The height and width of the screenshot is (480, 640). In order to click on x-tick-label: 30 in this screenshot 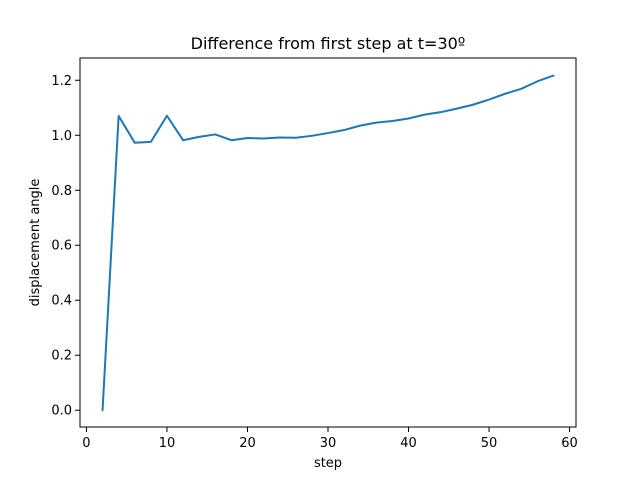, I will do `click(328, 443)`.